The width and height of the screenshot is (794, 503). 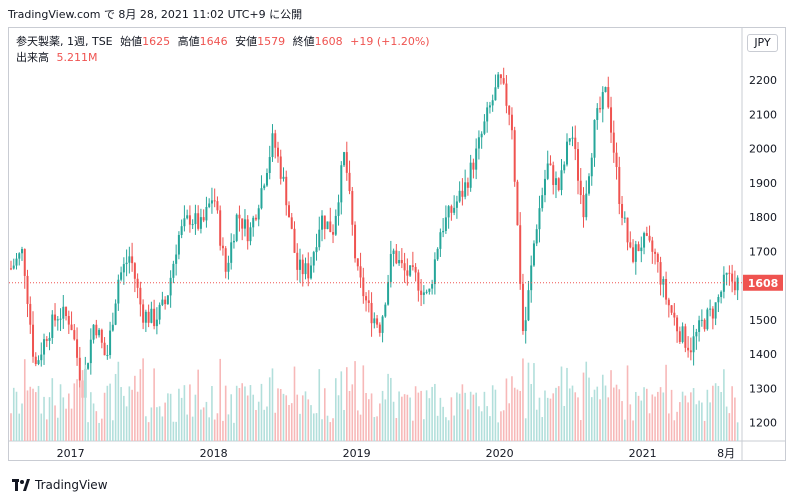 What do you see at coordinates (762, 43) in the screenshot?
I see `currency-button: JPY` at bounding box center [762, 43].